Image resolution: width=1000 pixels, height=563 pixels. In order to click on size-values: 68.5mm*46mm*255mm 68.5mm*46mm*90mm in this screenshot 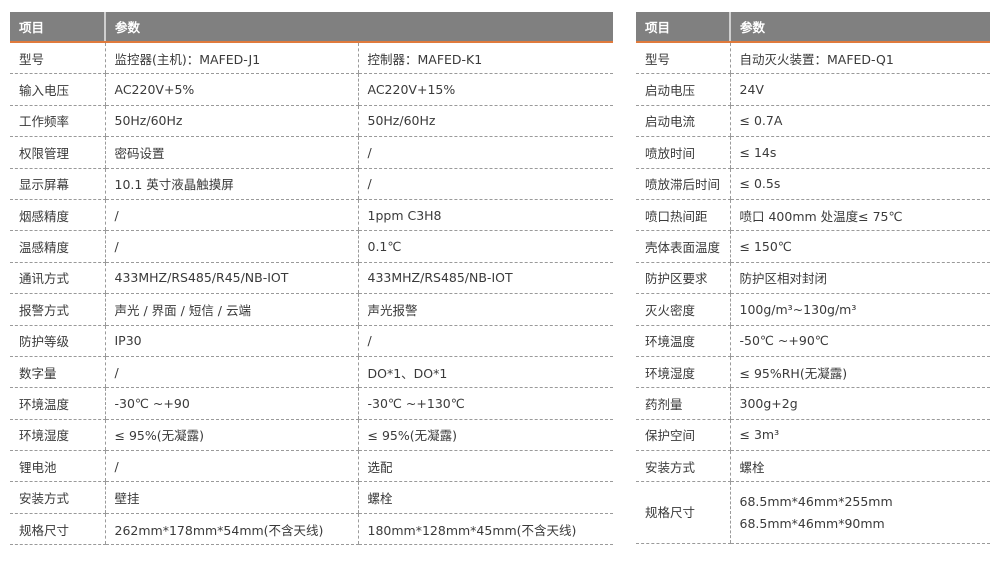, I will do `click(859, 513)`.